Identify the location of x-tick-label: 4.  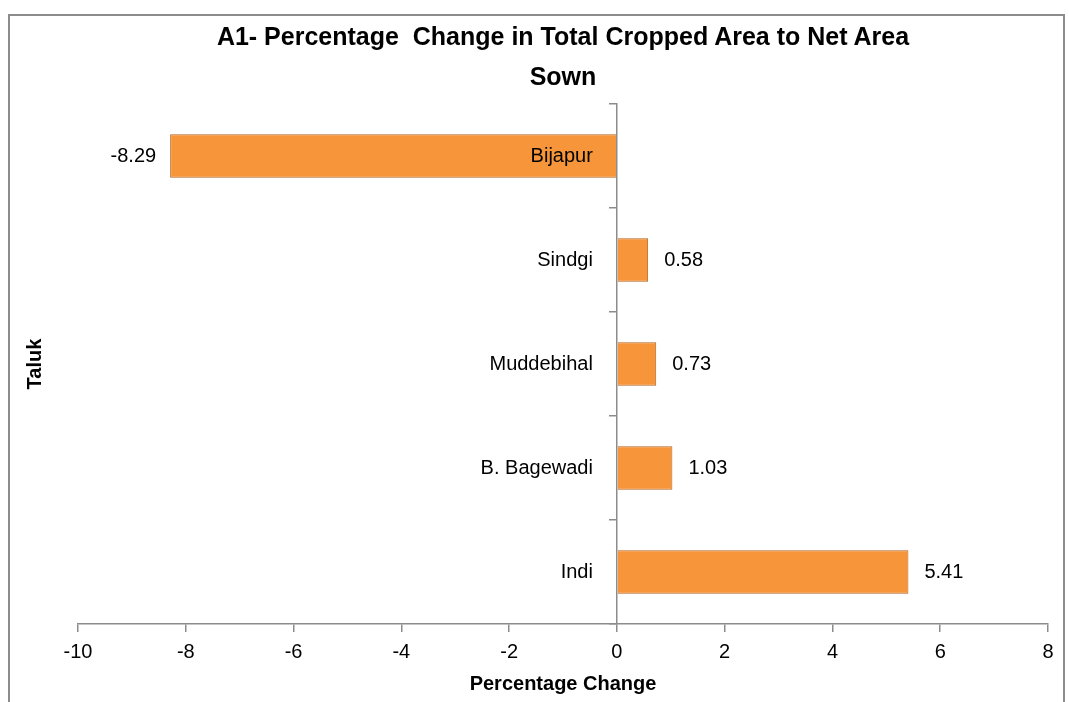
(832, 650).